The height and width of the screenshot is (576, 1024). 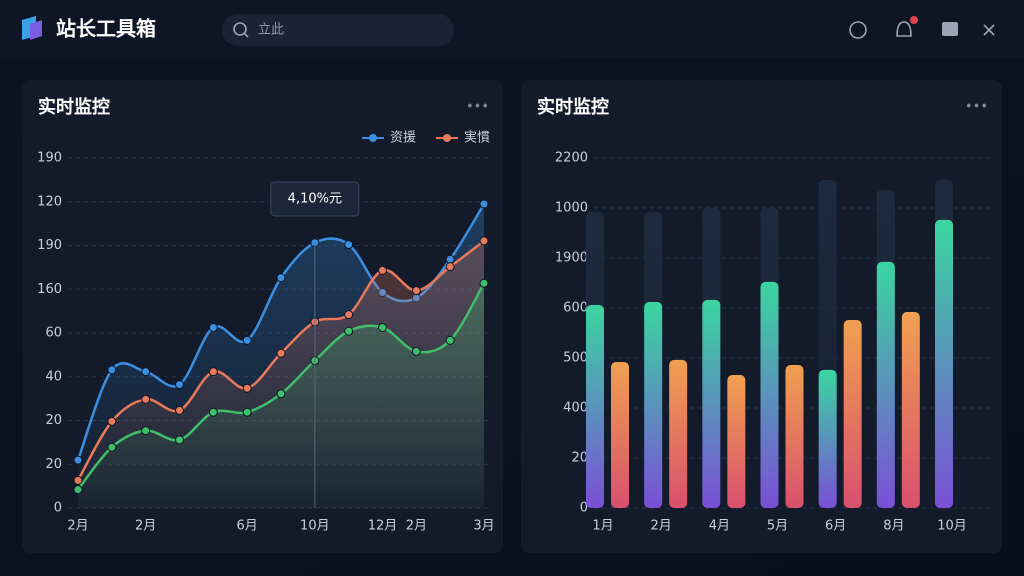 I want to click on x-tick-label: 4月, so click(x=719, y=526).